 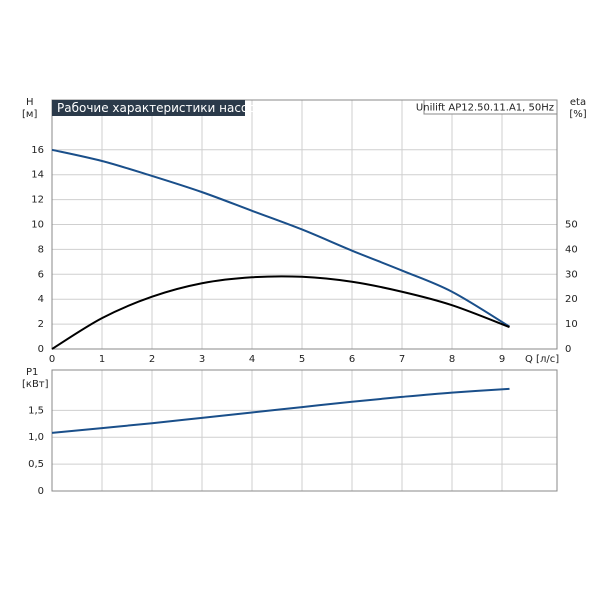 What do you see at coordinates (577, 114) in the screenshot?
I see `y2-axis-unit: [%]` at bounding box center [577, 114].